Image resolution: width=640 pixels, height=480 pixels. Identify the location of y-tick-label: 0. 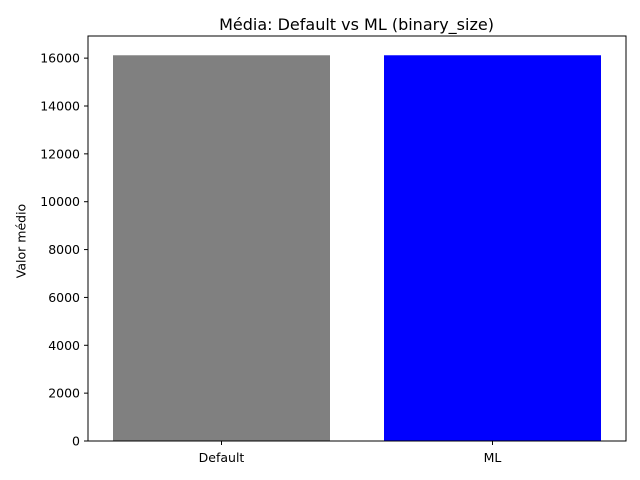
(76, 441).